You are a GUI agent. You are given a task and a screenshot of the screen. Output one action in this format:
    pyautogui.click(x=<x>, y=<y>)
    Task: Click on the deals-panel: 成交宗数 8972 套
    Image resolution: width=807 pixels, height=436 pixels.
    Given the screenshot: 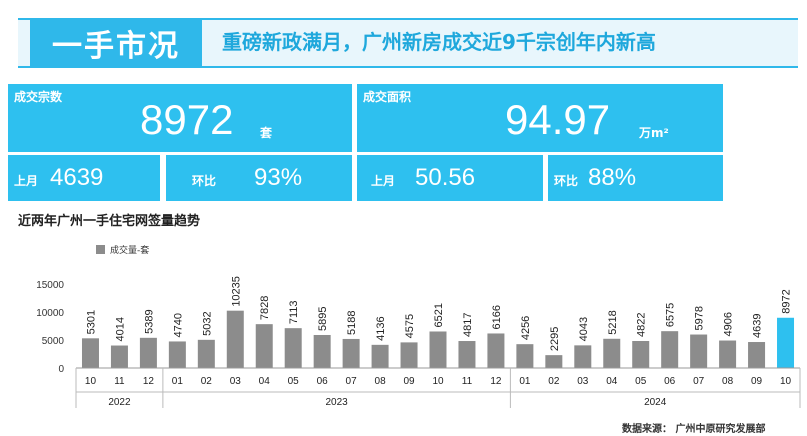 What is the action you would take?
    pyautogui.click(x=180, y=118)
    